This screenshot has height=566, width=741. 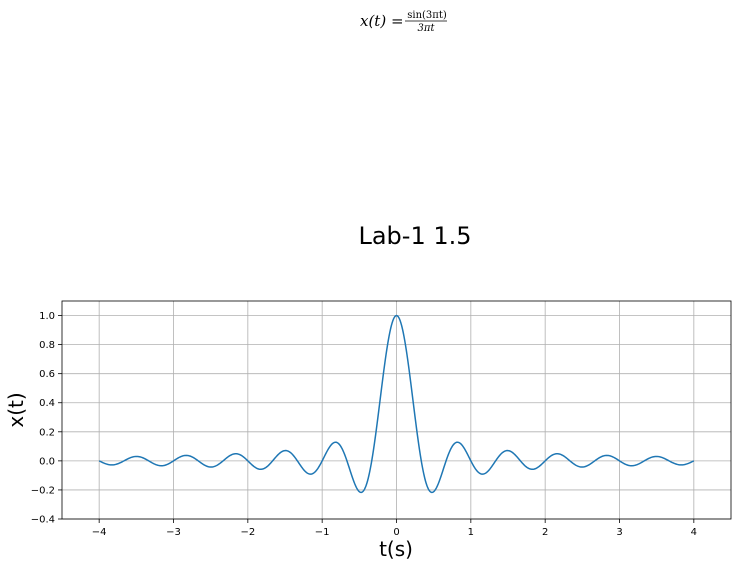 What do you see at coordinates (427, 28) in the screenshot?
I see `formula-denominator: 3πt` at bounding box center [427, 28].